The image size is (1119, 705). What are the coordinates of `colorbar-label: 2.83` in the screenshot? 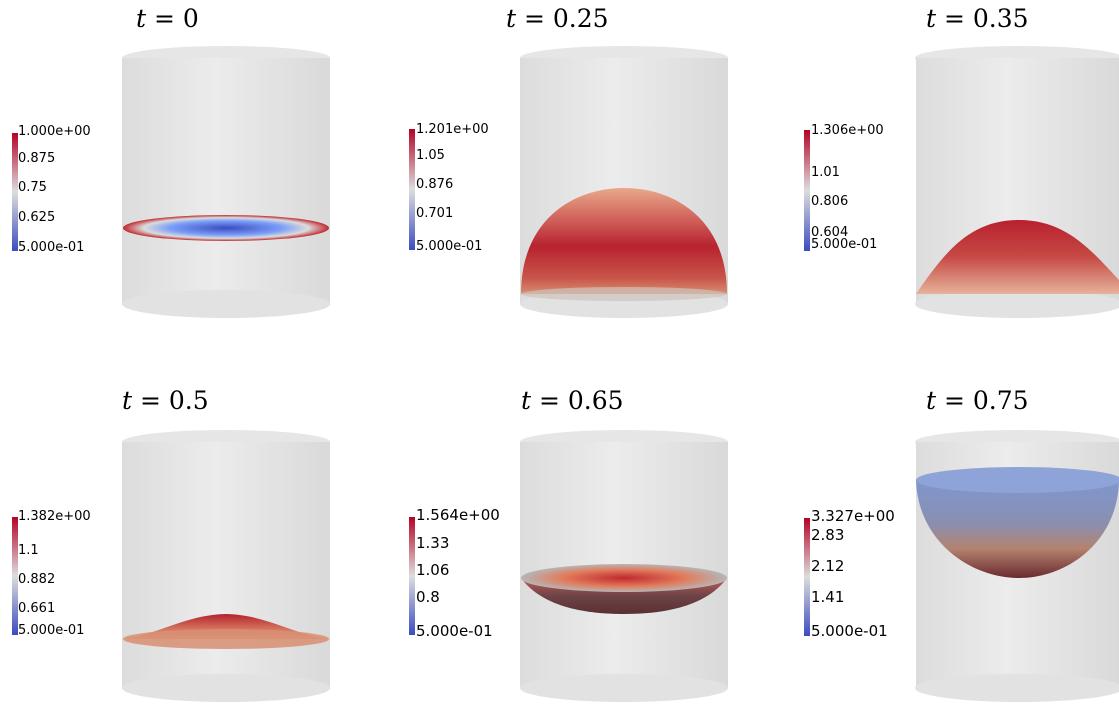 It's located at (828, 535).